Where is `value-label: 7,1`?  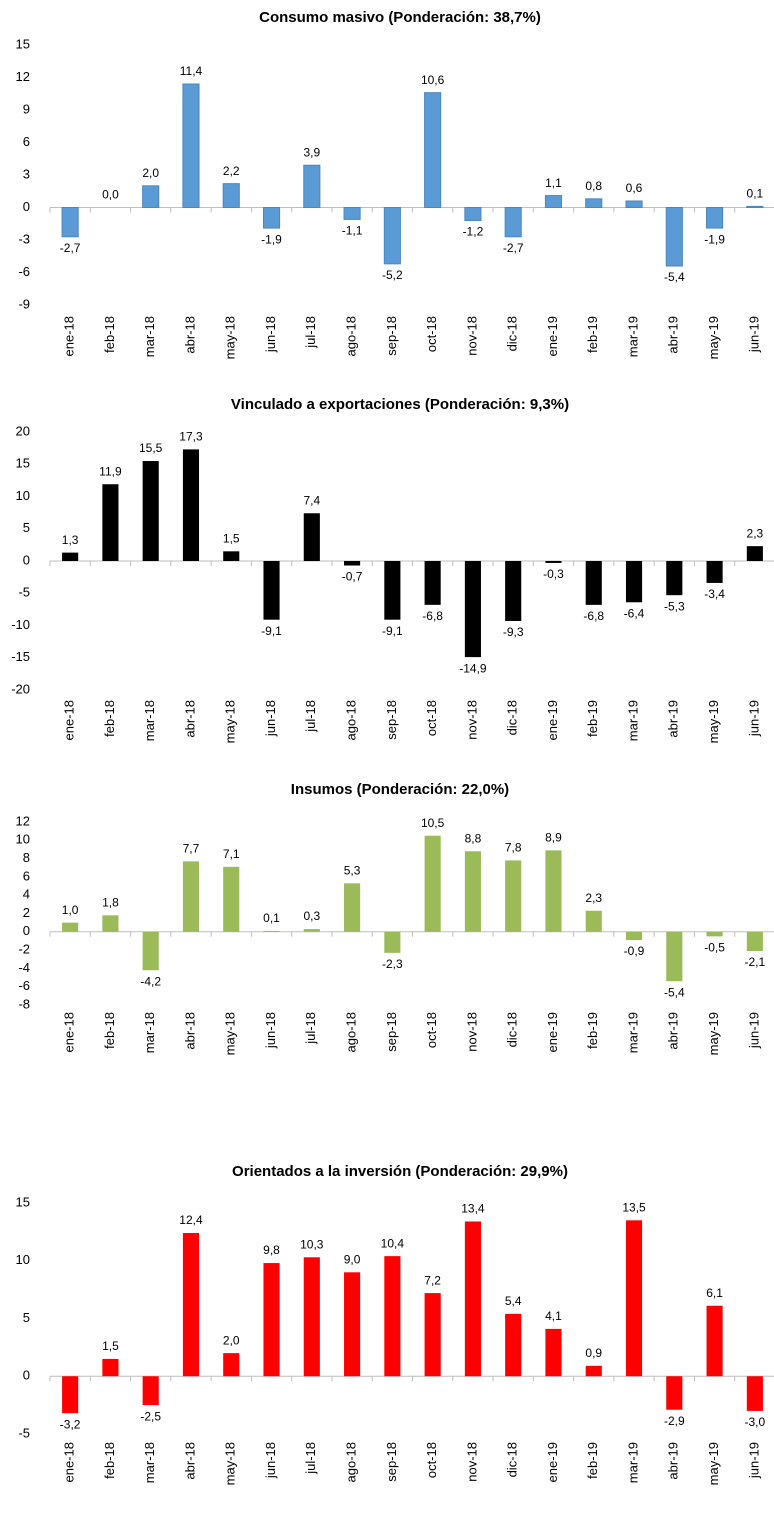 value-label: 7,1 is located at coordinates (231, 854).